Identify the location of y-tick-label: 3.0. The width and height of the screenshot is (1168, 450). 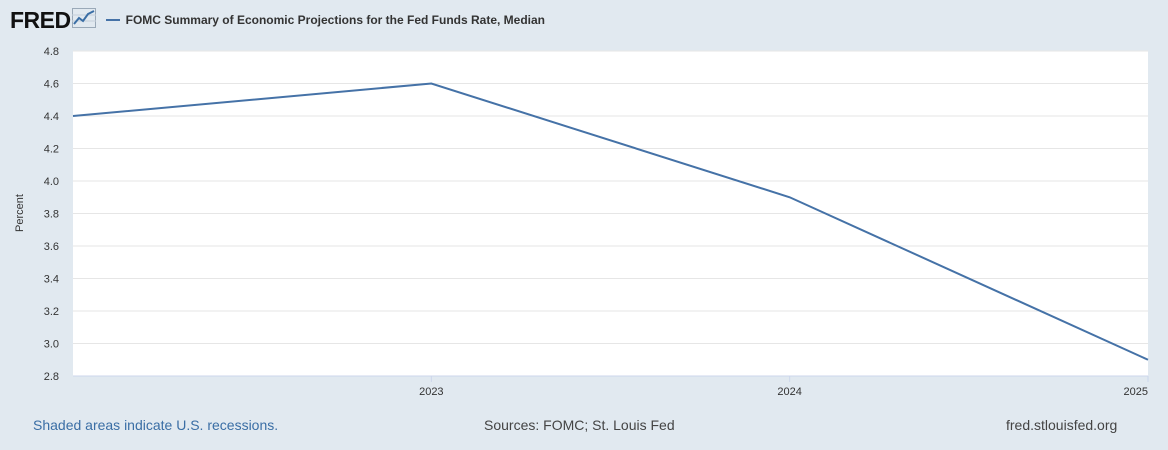
(51, 345).